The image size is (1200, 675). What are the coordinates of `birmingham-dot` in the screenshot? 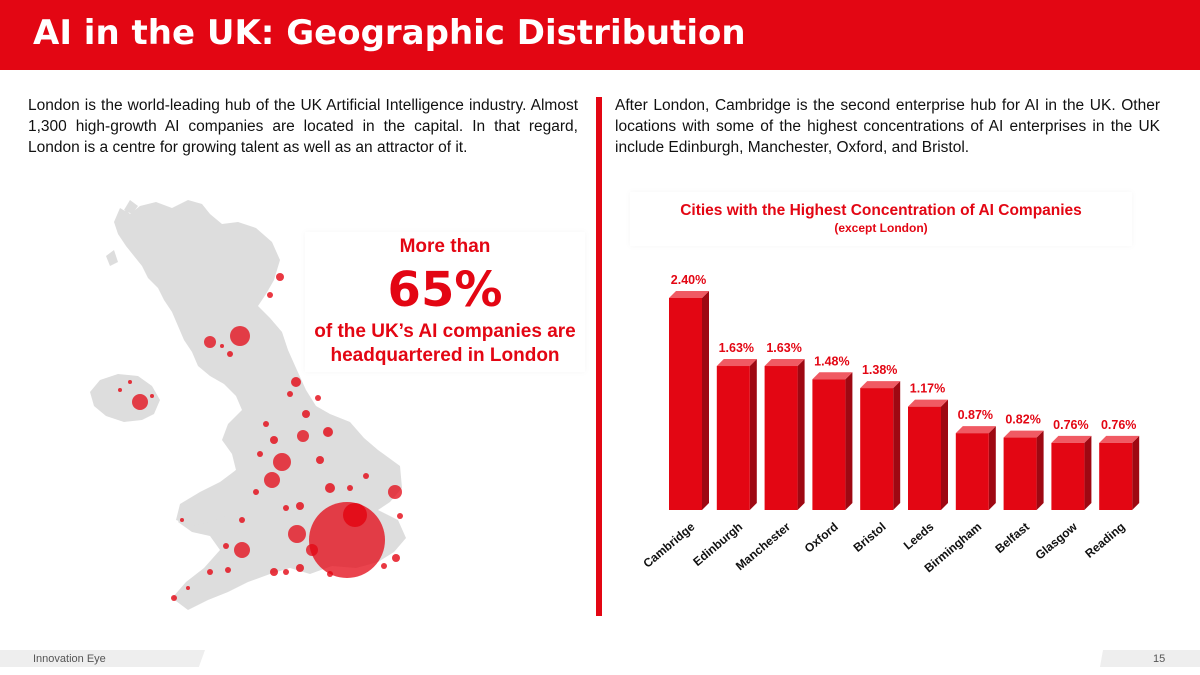 It's located at (272, 480).